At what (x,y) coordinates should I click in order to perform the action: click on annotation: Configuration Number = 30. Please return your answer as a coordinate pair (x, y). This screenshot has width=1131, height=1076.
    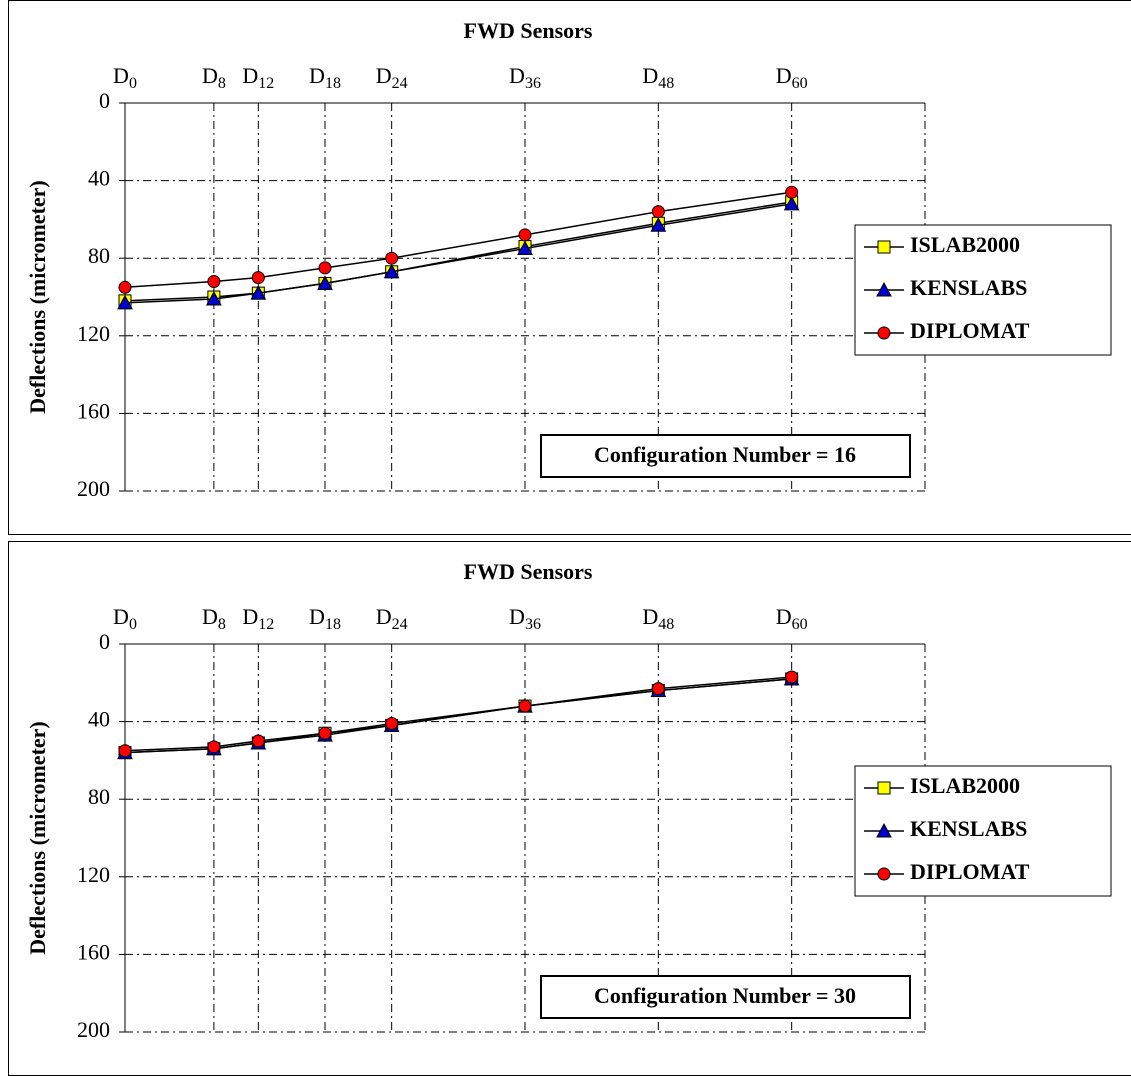
    Looking at the image, I should click on (725, 995).